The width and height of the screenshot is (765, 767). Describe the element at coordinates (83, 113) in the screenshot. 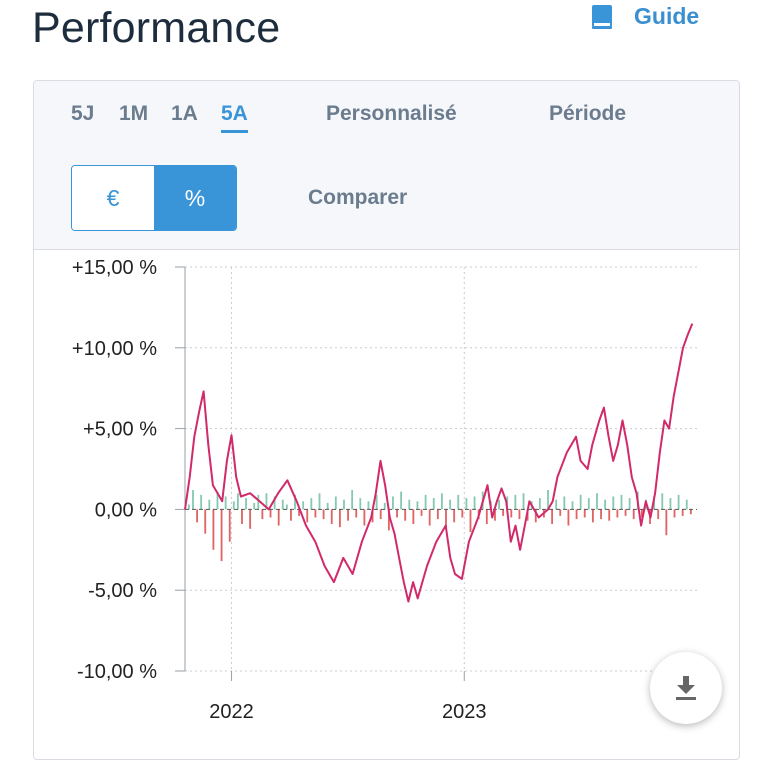

I see `tab-5j: 5J` at that location.